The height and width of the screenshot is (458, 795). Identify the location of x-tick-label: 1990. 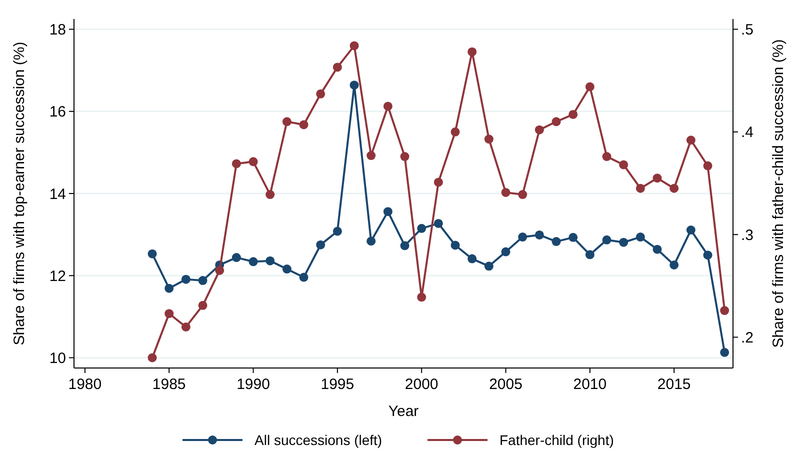
(253, 384).